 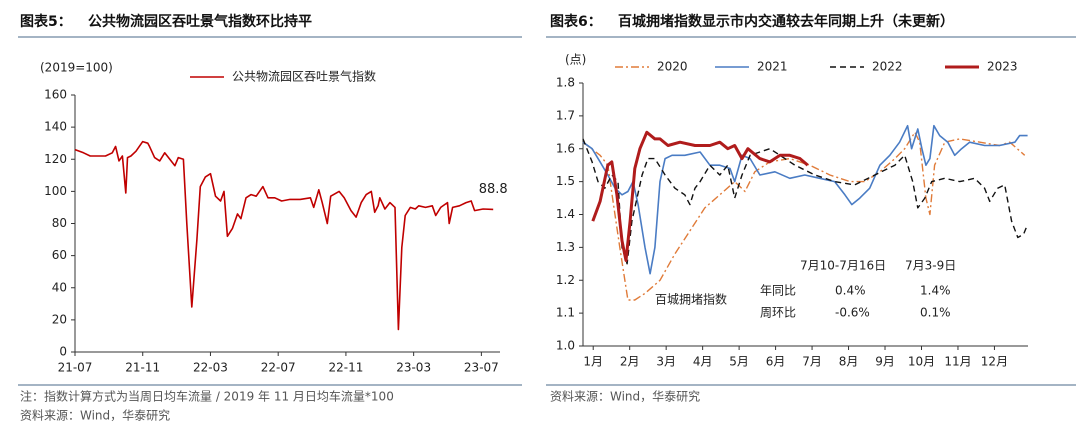 I want to click on x-tick-label: 8月, so click(x=849, y=362).